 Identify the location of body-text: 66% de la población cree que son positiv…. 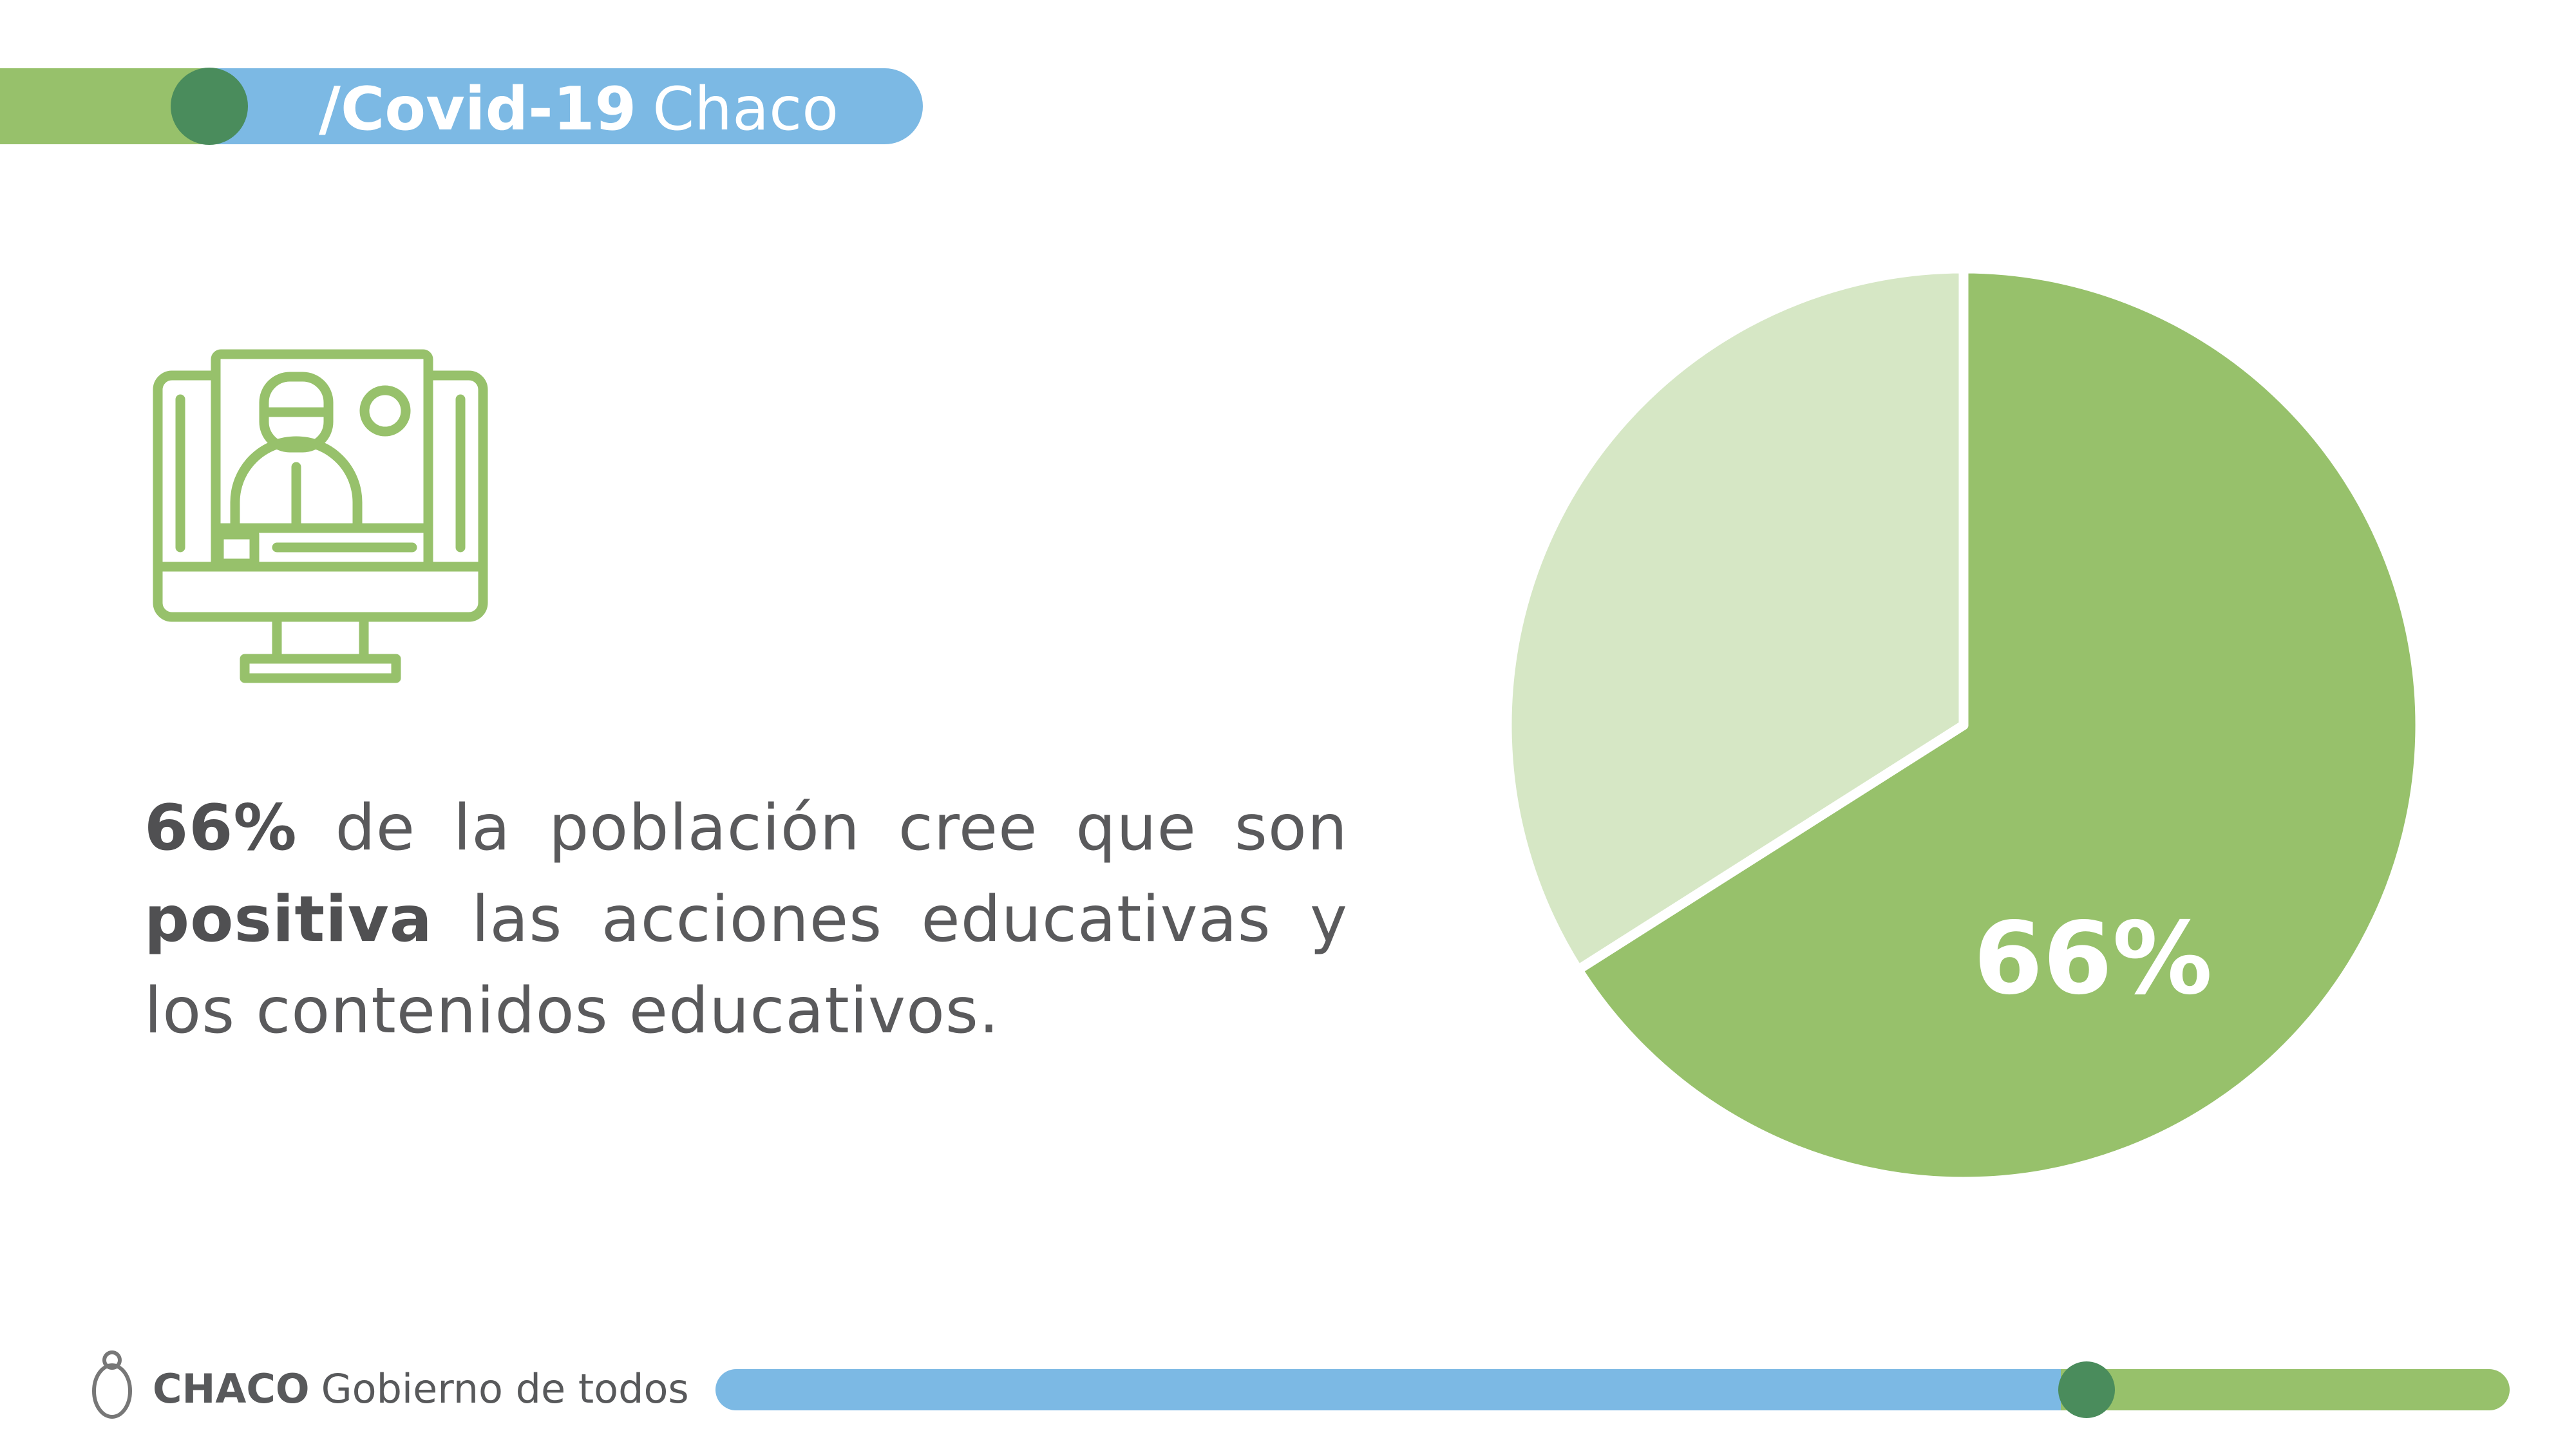
(746, 919).